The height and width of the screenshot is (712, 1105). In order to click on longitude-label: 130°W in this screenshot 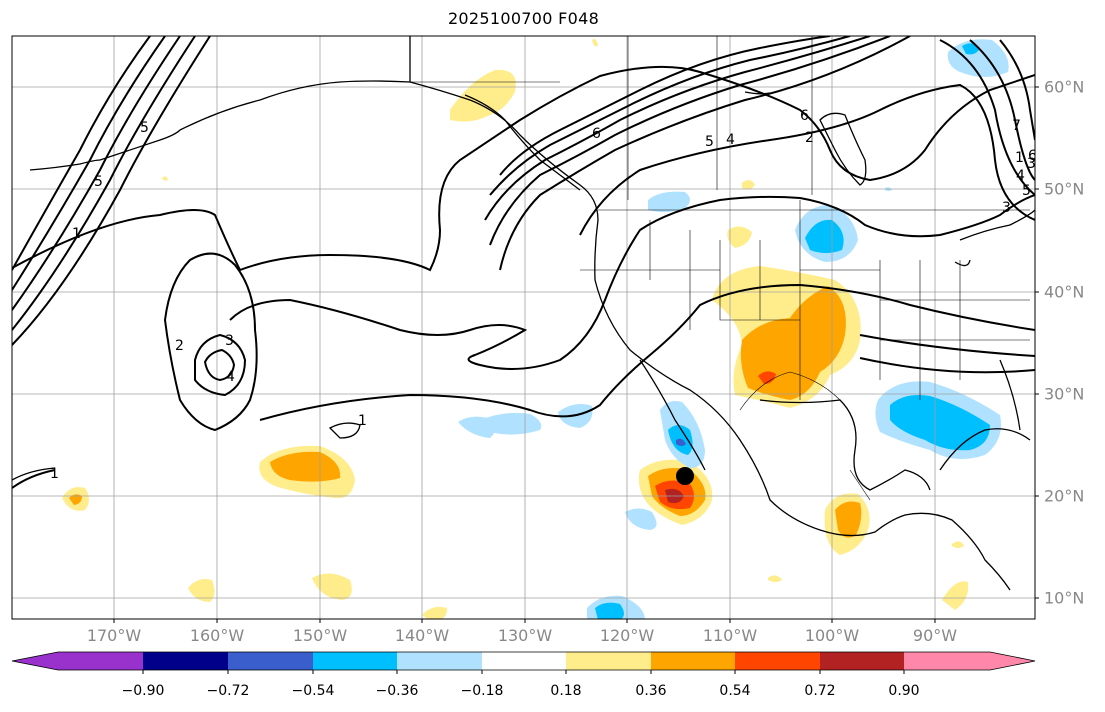, I will do `click(525, 635)`.